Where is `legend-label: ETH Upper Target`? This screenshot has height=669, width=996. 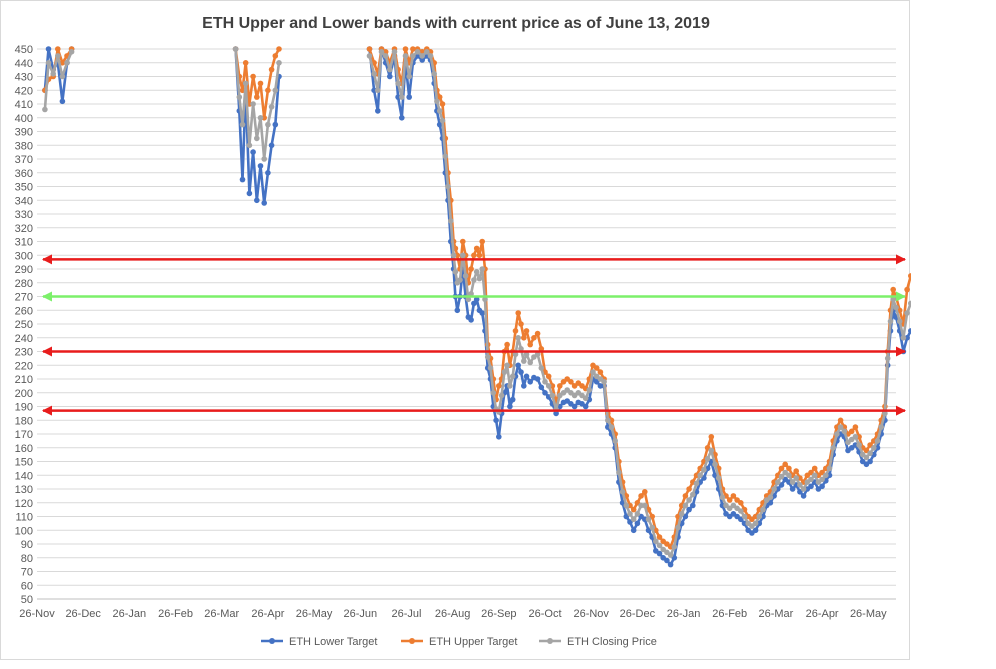
legend-label: ETH Upper Target is located at coordinates (473, 642).